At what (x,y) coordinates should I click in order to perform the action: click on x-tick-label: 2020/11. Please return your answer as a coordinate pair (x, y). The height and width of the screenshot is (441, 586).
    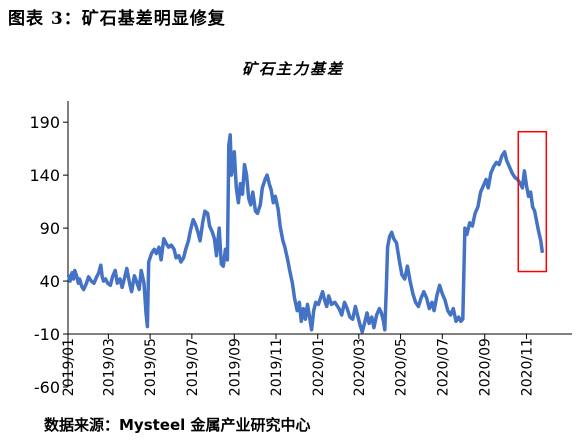
    Looking at the image, I should click on (527, 367).